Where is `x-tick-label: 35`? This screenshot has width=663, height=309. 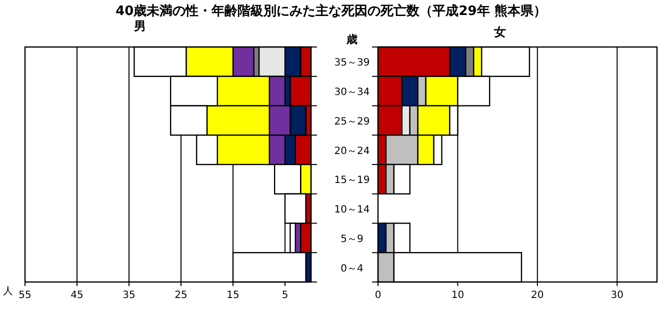 x-tick-label: 35 is located at coordinates (129, 295).